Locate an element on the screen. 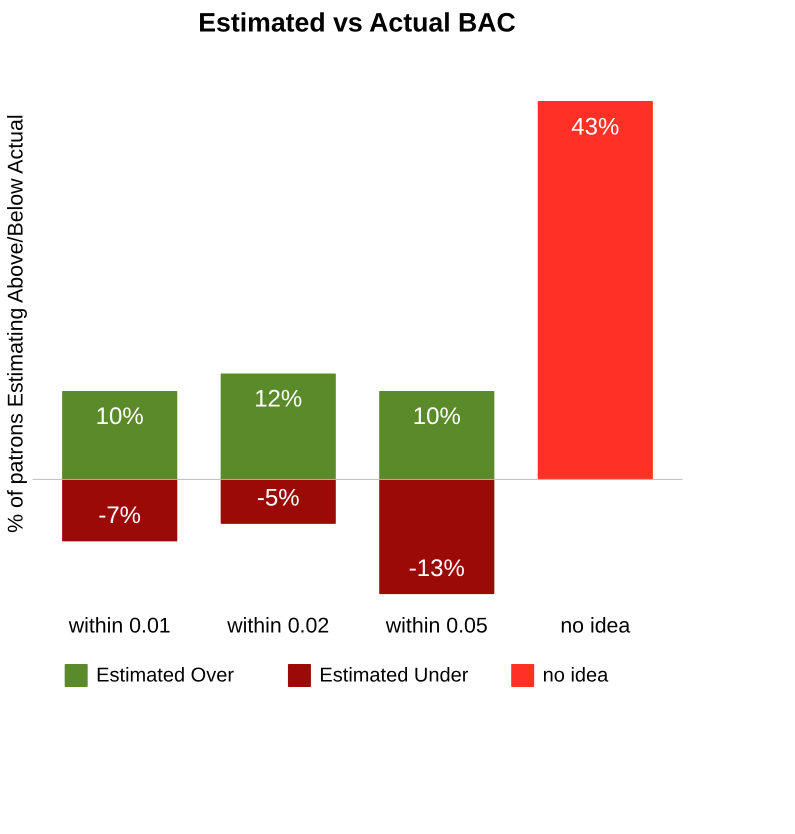 Image resolution: width=795 pixels, height=834 pixels. data-label: -13% is located at coordinates (436, 568).